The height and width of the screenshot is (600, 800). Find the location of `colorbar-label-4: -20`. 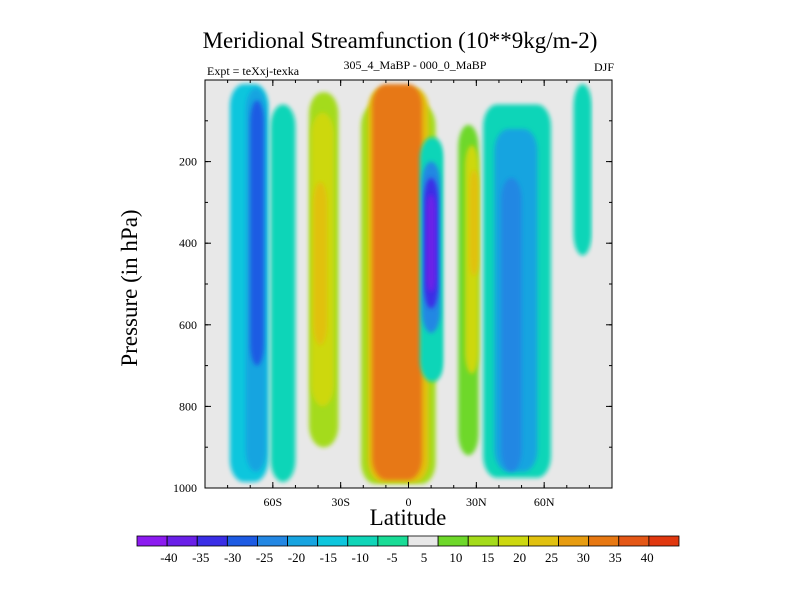

colorbar-label-4: -20 is located at coordinates (296, 557).